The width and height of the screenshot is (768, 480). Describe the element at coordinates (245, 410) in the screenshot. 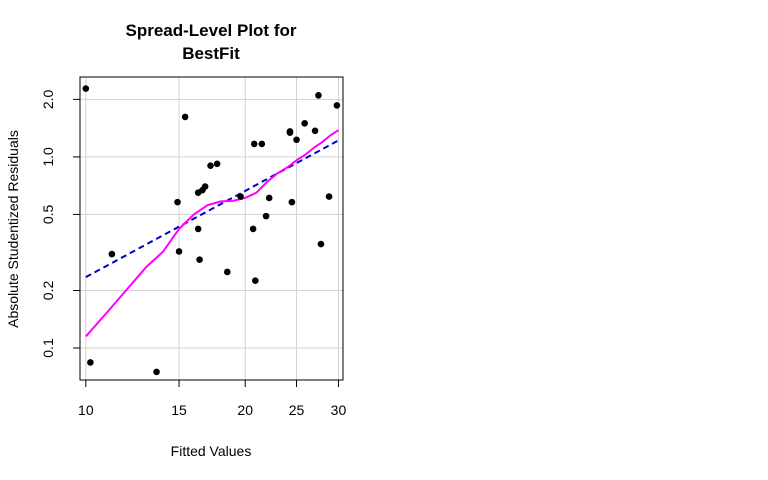

I see `x-tick-label: 20` at that location.